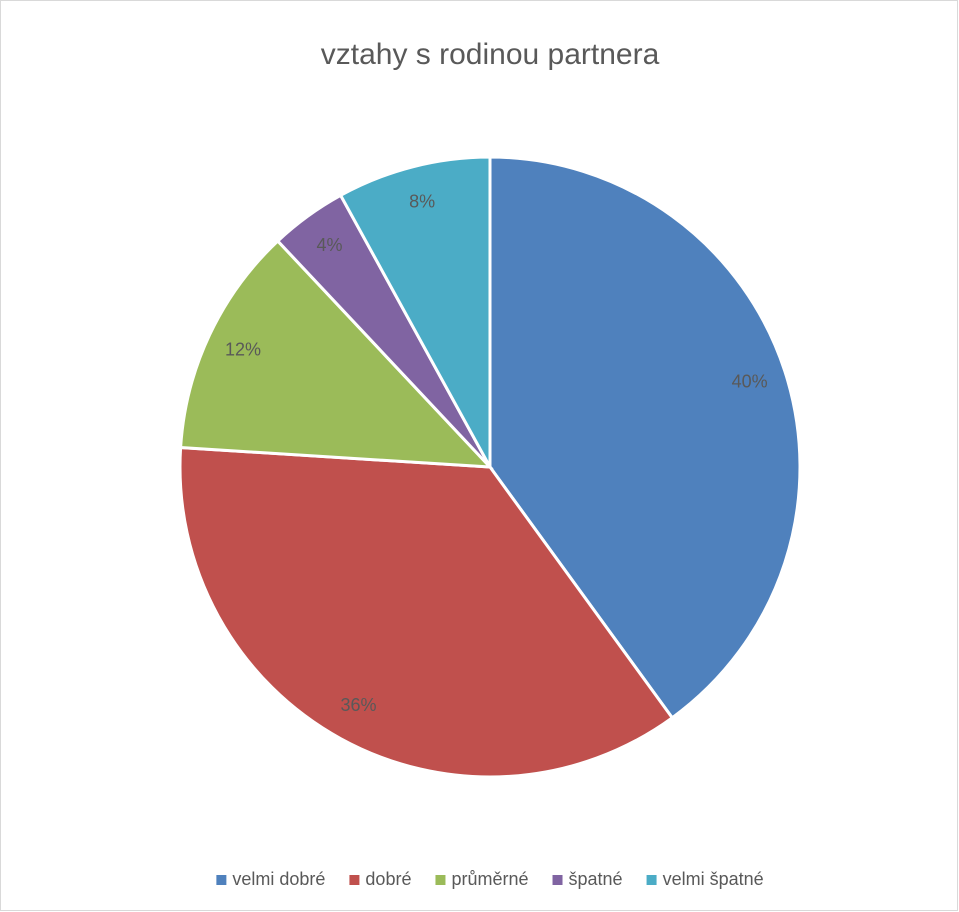  I want to click on data-label: 40%, so click(750, 381).